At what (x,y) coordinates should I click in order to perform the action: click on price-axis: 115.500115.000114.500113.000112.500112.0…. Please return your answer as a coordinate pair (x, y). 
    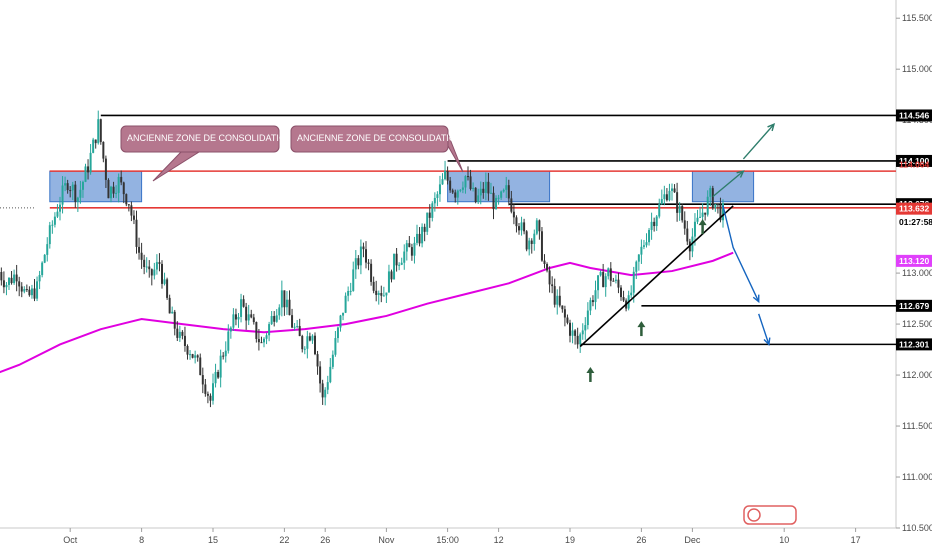
    Looking at the image, I should click on (913, 266).